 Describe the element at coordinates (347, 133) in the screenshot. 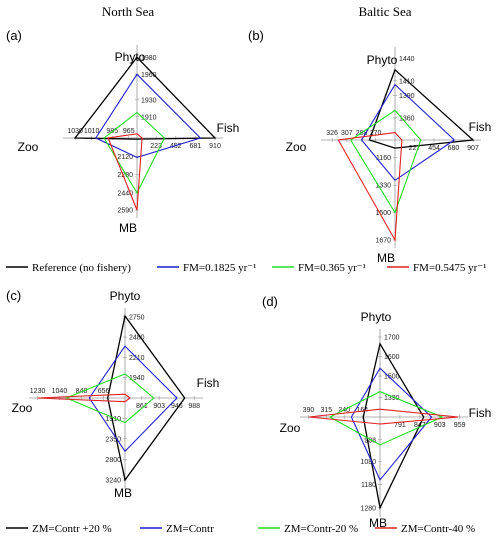

I see `zoo-tick-label: 307` at that location.